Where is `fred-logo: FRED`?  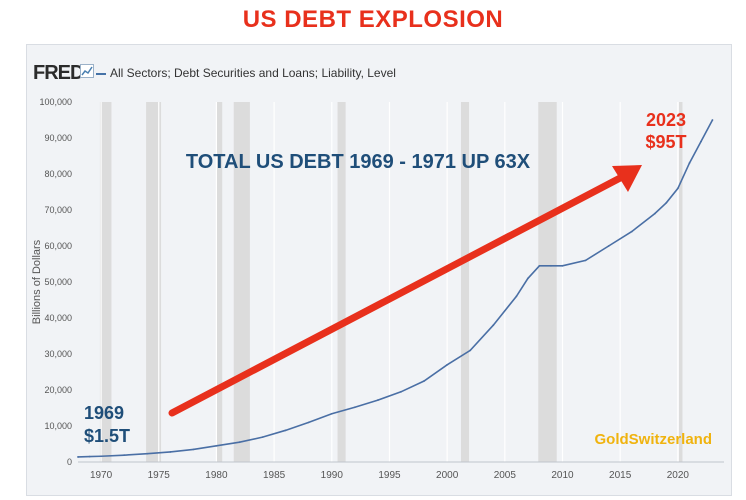
fred-logo: FRED is located at coordinates (58, 73).